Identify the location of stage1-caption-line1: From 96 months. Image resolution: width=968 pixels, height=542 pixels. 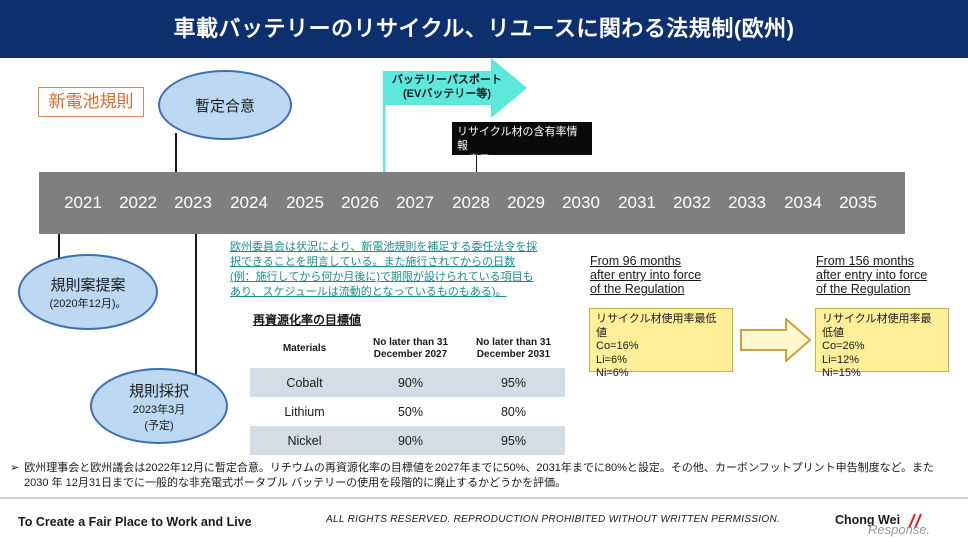
(636, 261).